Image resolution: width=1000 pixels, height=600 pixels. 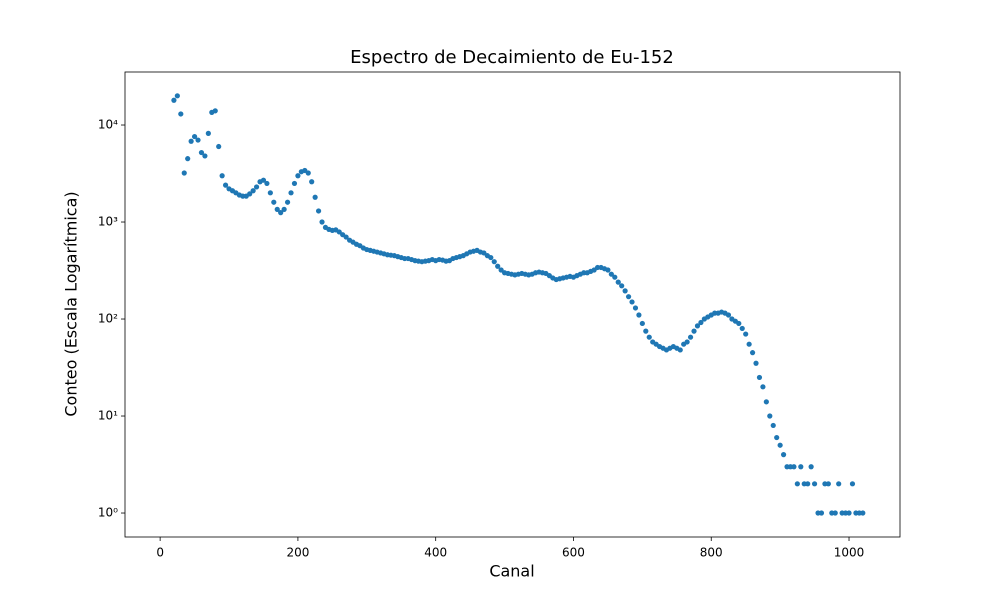 I want to click on x-tick-label: 0, so click(x=160, y=553).